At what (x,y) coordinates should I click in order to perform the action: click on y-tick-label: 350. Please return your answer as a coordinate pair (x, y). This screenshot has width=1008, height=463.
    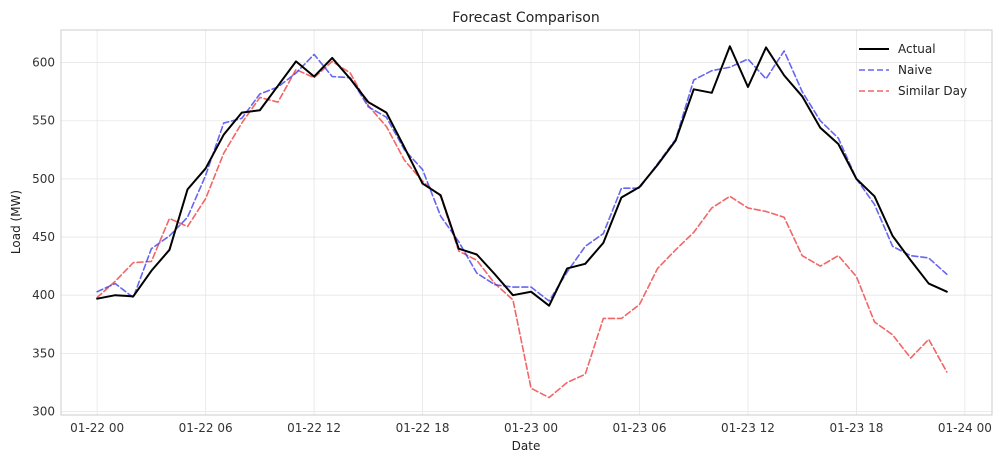
    Looking at the image, I should click on (43, 353).